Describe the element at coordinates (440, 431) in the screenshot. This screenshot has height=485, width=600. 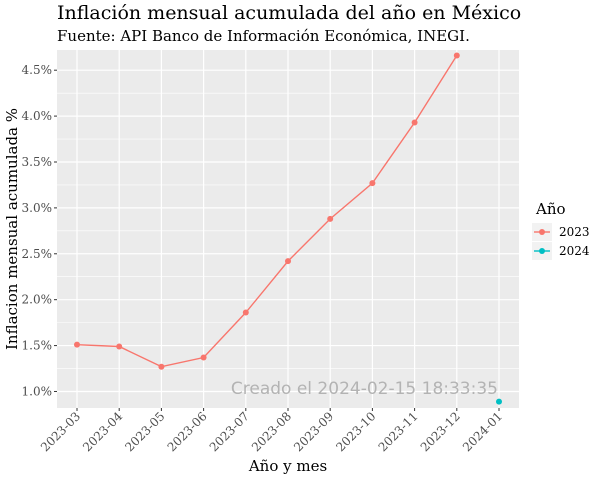
I see `x-tick-label: 2023-12` at that location.